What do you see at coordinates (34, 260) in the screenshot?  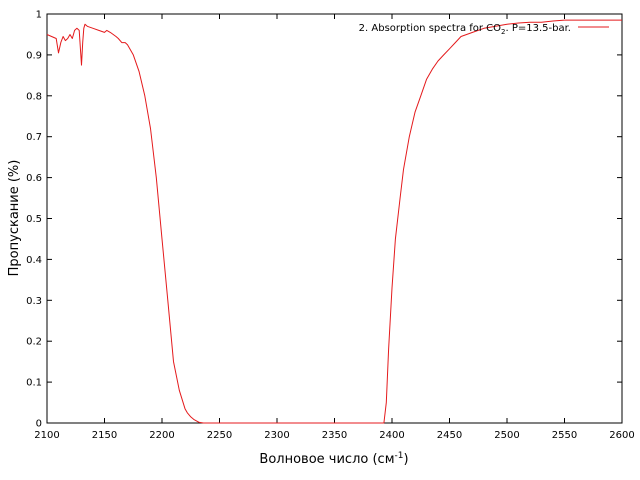 I see `y-tick-label: 0.4` at bounding box center [34, 260].